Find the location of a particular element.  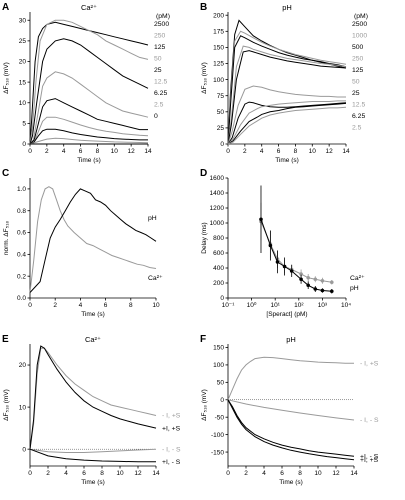

series-label: 250 is located at coordinates (358, 59).